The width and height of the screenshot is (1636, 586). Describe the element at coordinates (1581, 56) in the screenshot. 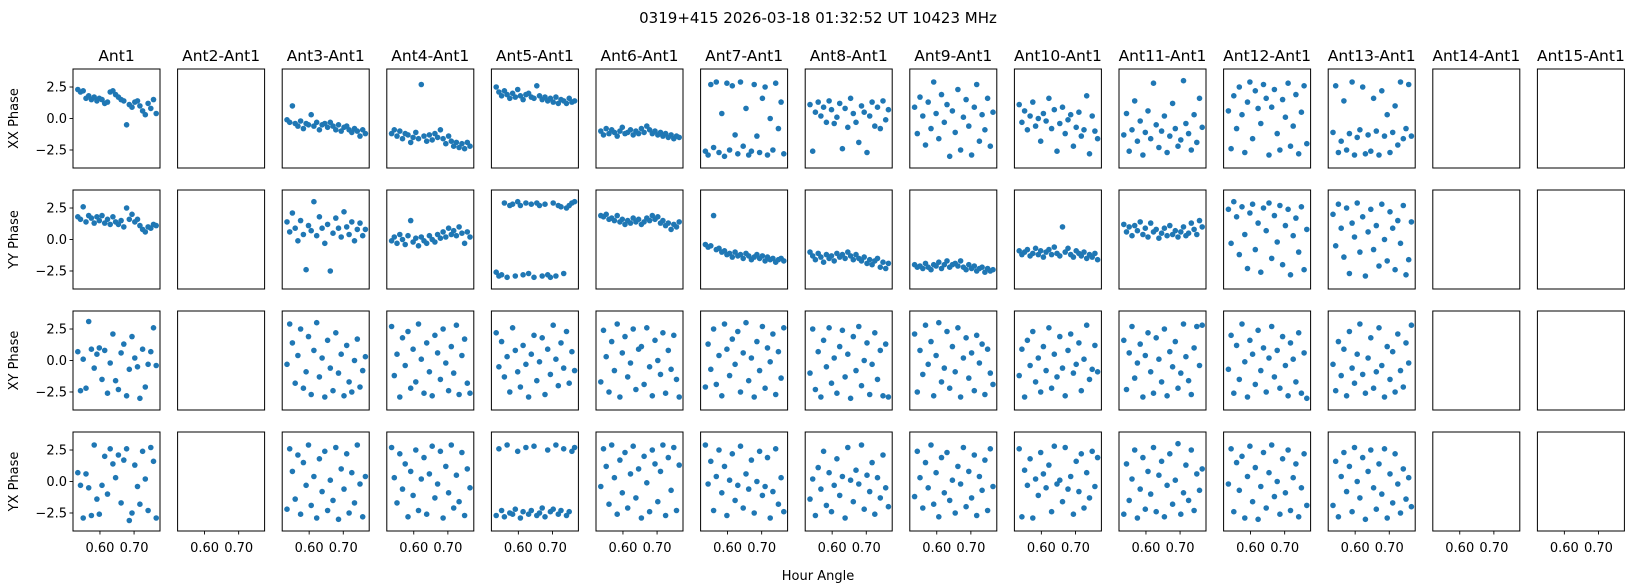

I see `column-title: Ant15-Ant1` at that location.